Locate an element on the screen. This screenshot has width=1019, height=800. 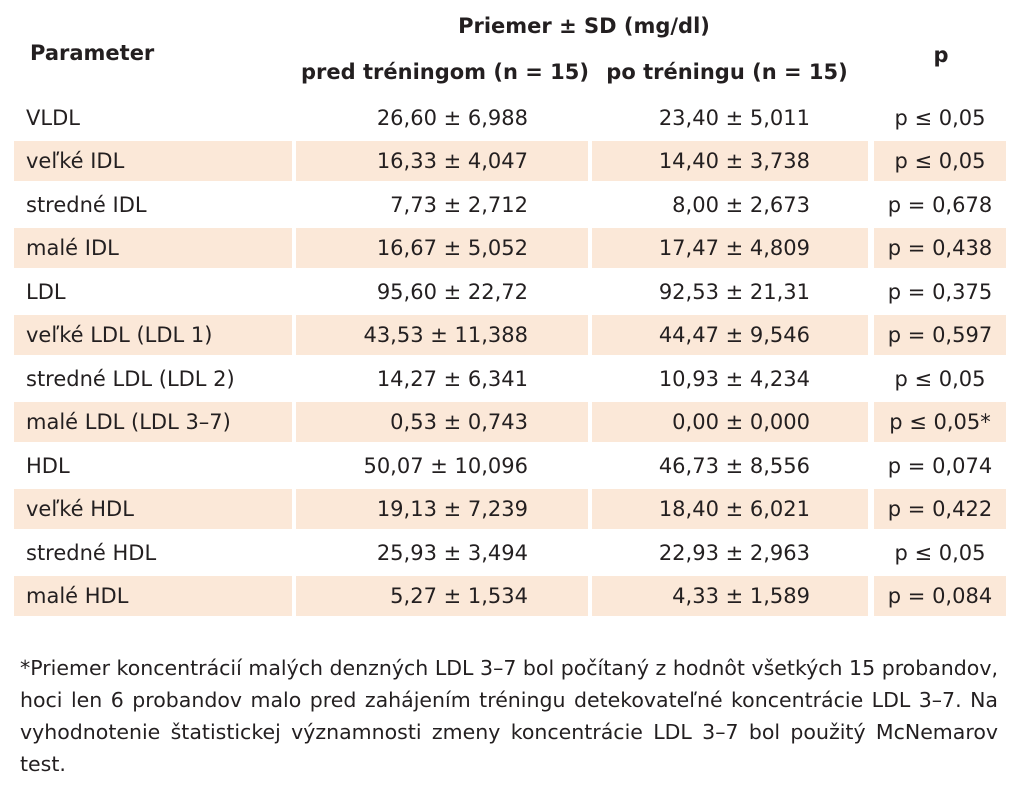
cell-parameter: stredné LDL (LDL 2) is located at coordinates (130, 378).